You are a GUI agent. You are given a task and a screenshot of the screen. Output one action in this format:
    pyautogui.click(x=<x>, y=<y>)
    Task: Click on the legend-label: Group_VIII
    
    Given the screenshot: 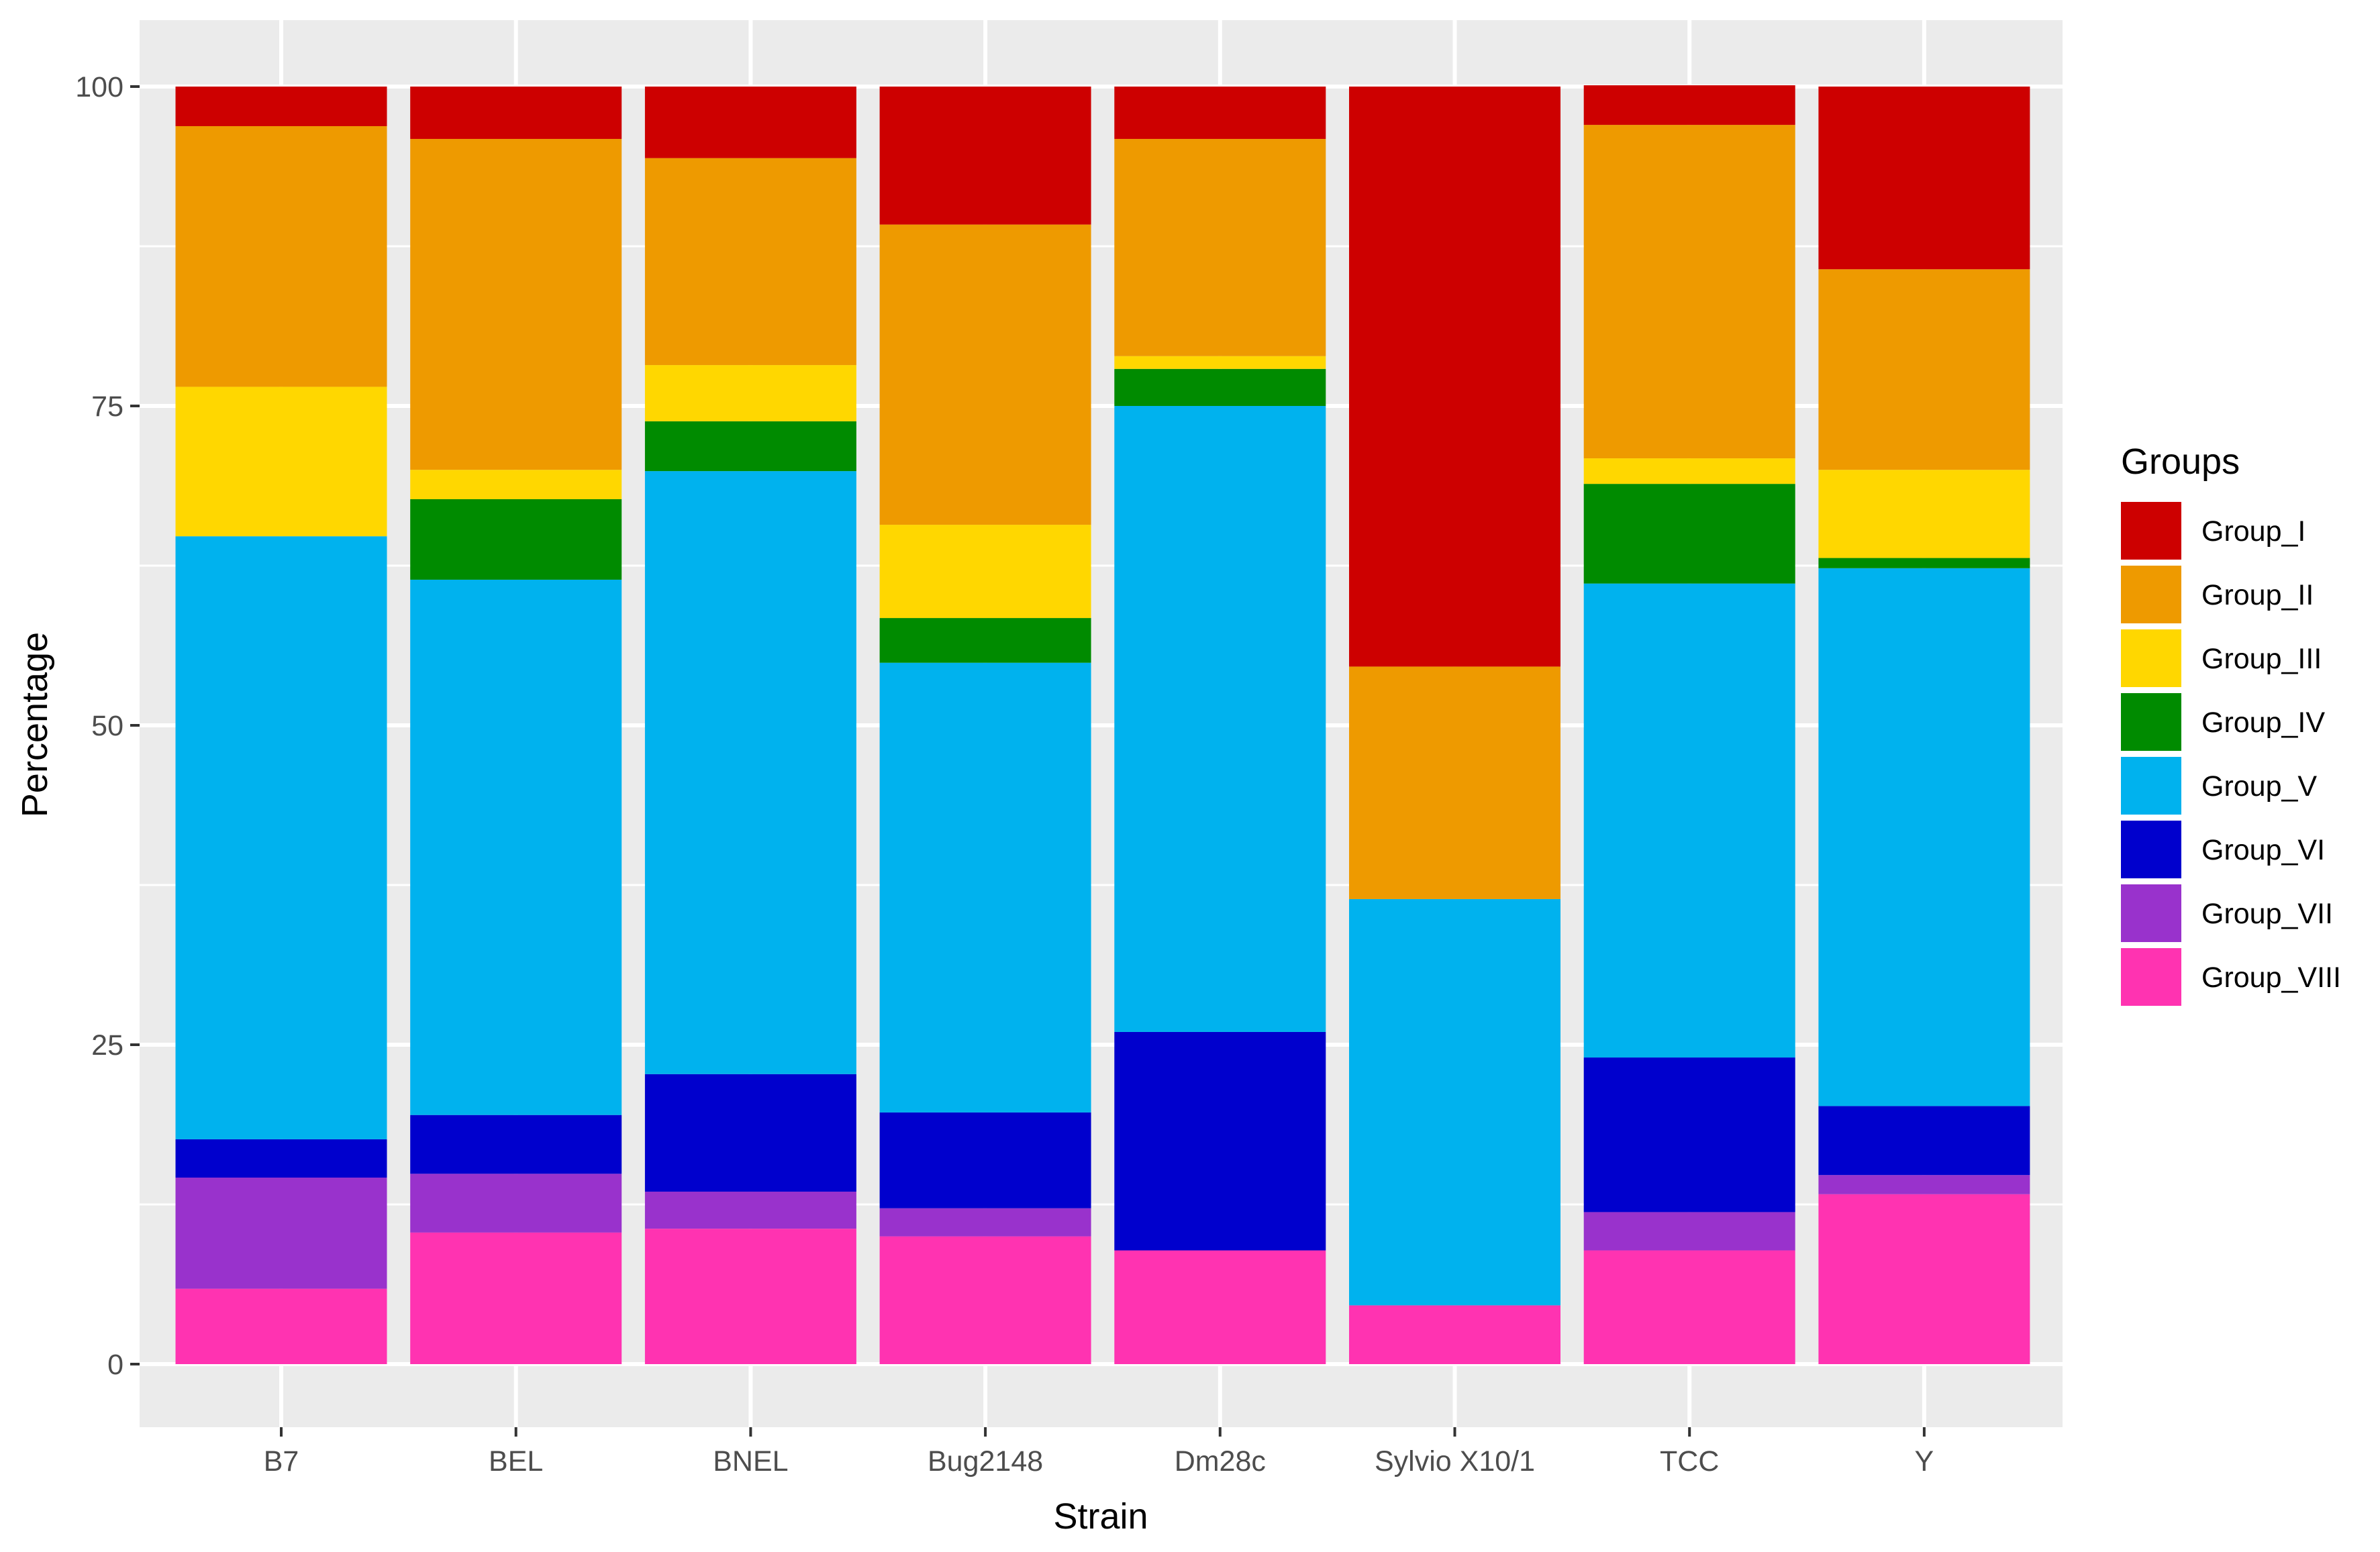 What is the action you would take?
    pyautogui.click(x=2271, y=978)
    